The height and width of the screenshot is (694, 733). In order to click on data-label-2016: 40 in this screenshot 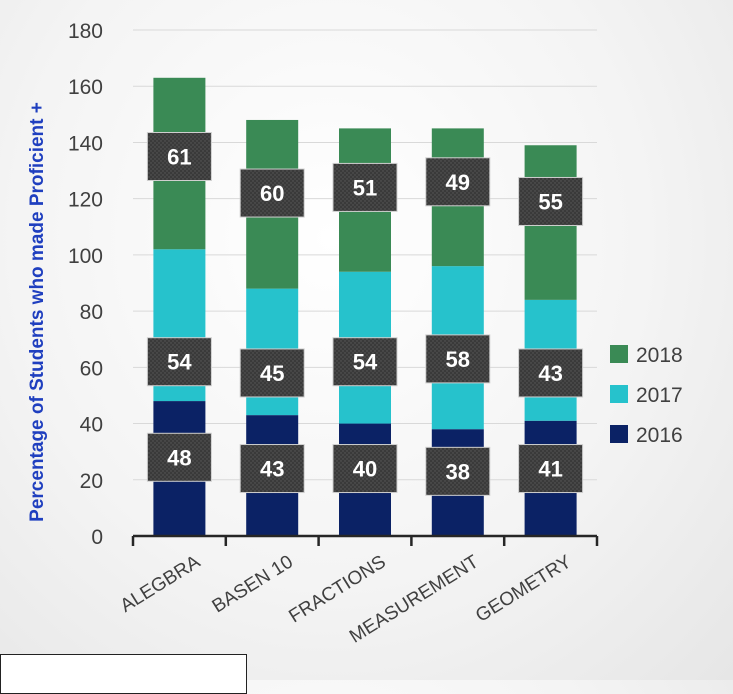, I will do `click(365, 469)`.